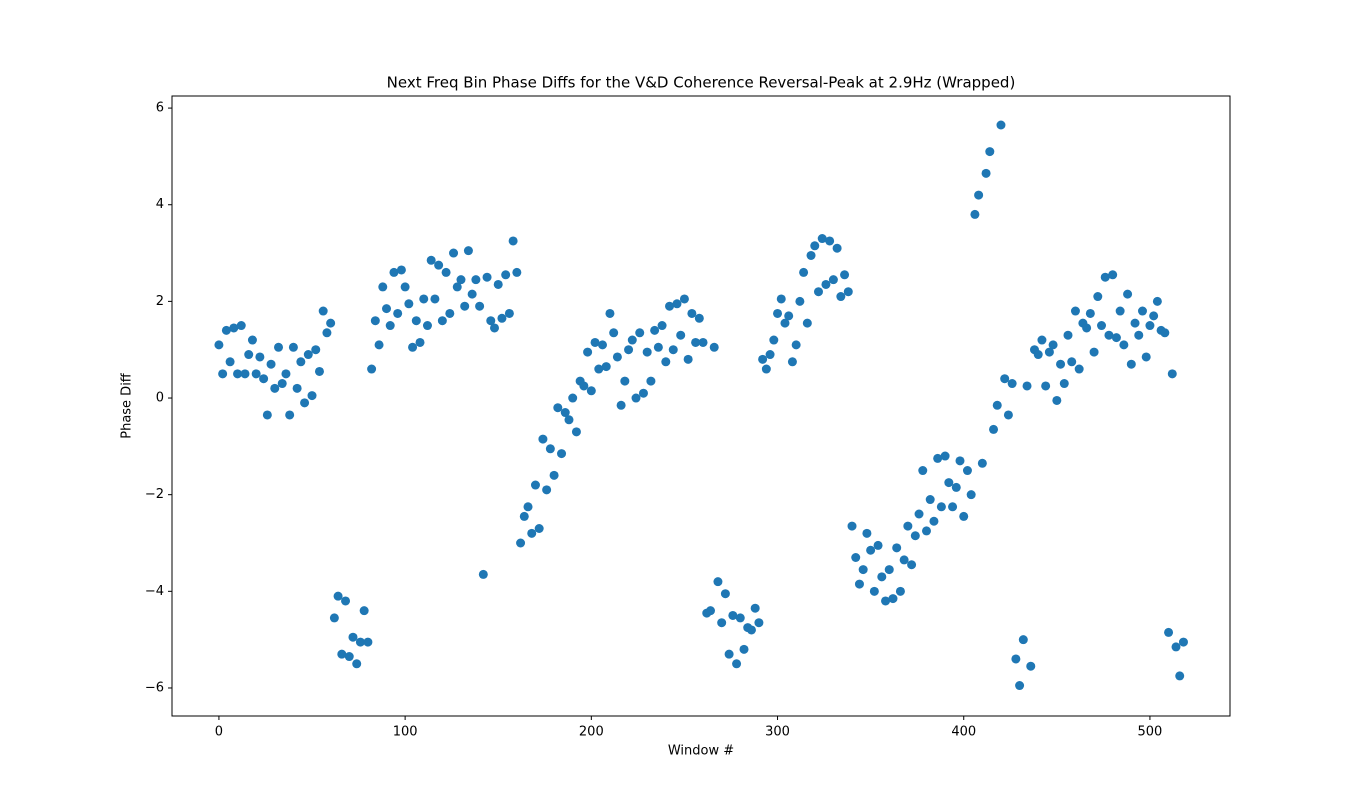 Image resolution: width=1368 pixels, height=804 pixels. What do you see at coordinates (154, 591) in the screenshot?
I see `y-tick-label: −4` at bounding box center [154, 591].